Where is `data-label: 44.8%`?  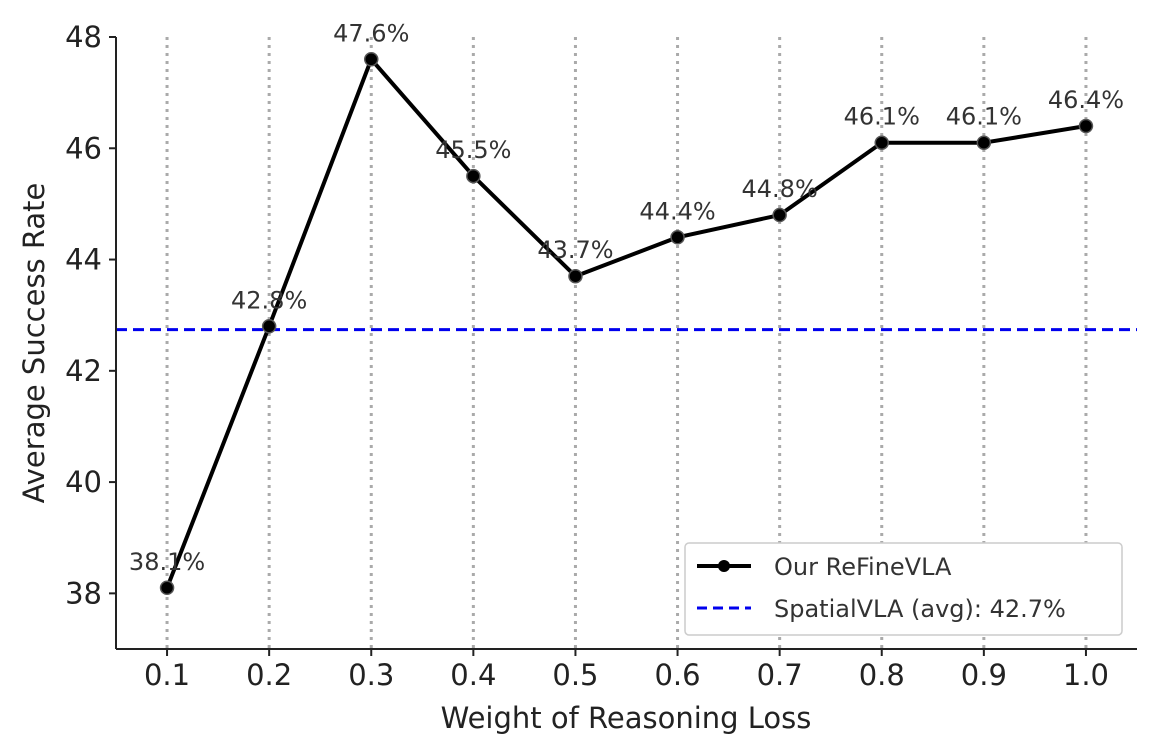
data-label: 44.8% is located at coordinates (780, 189).